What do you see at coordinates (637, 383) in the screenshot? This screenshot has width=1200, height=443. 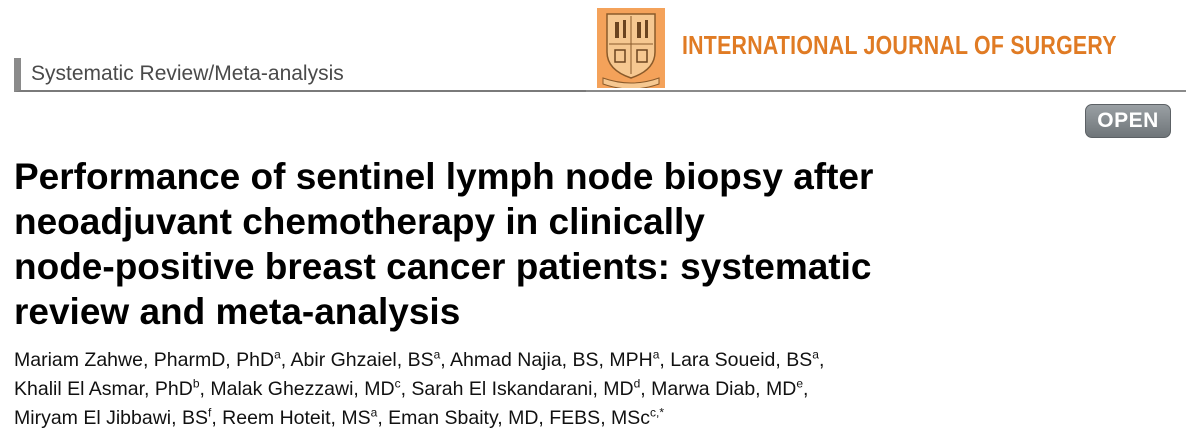 I see `affiliation-mark: d` at bounding box center [637, 383].